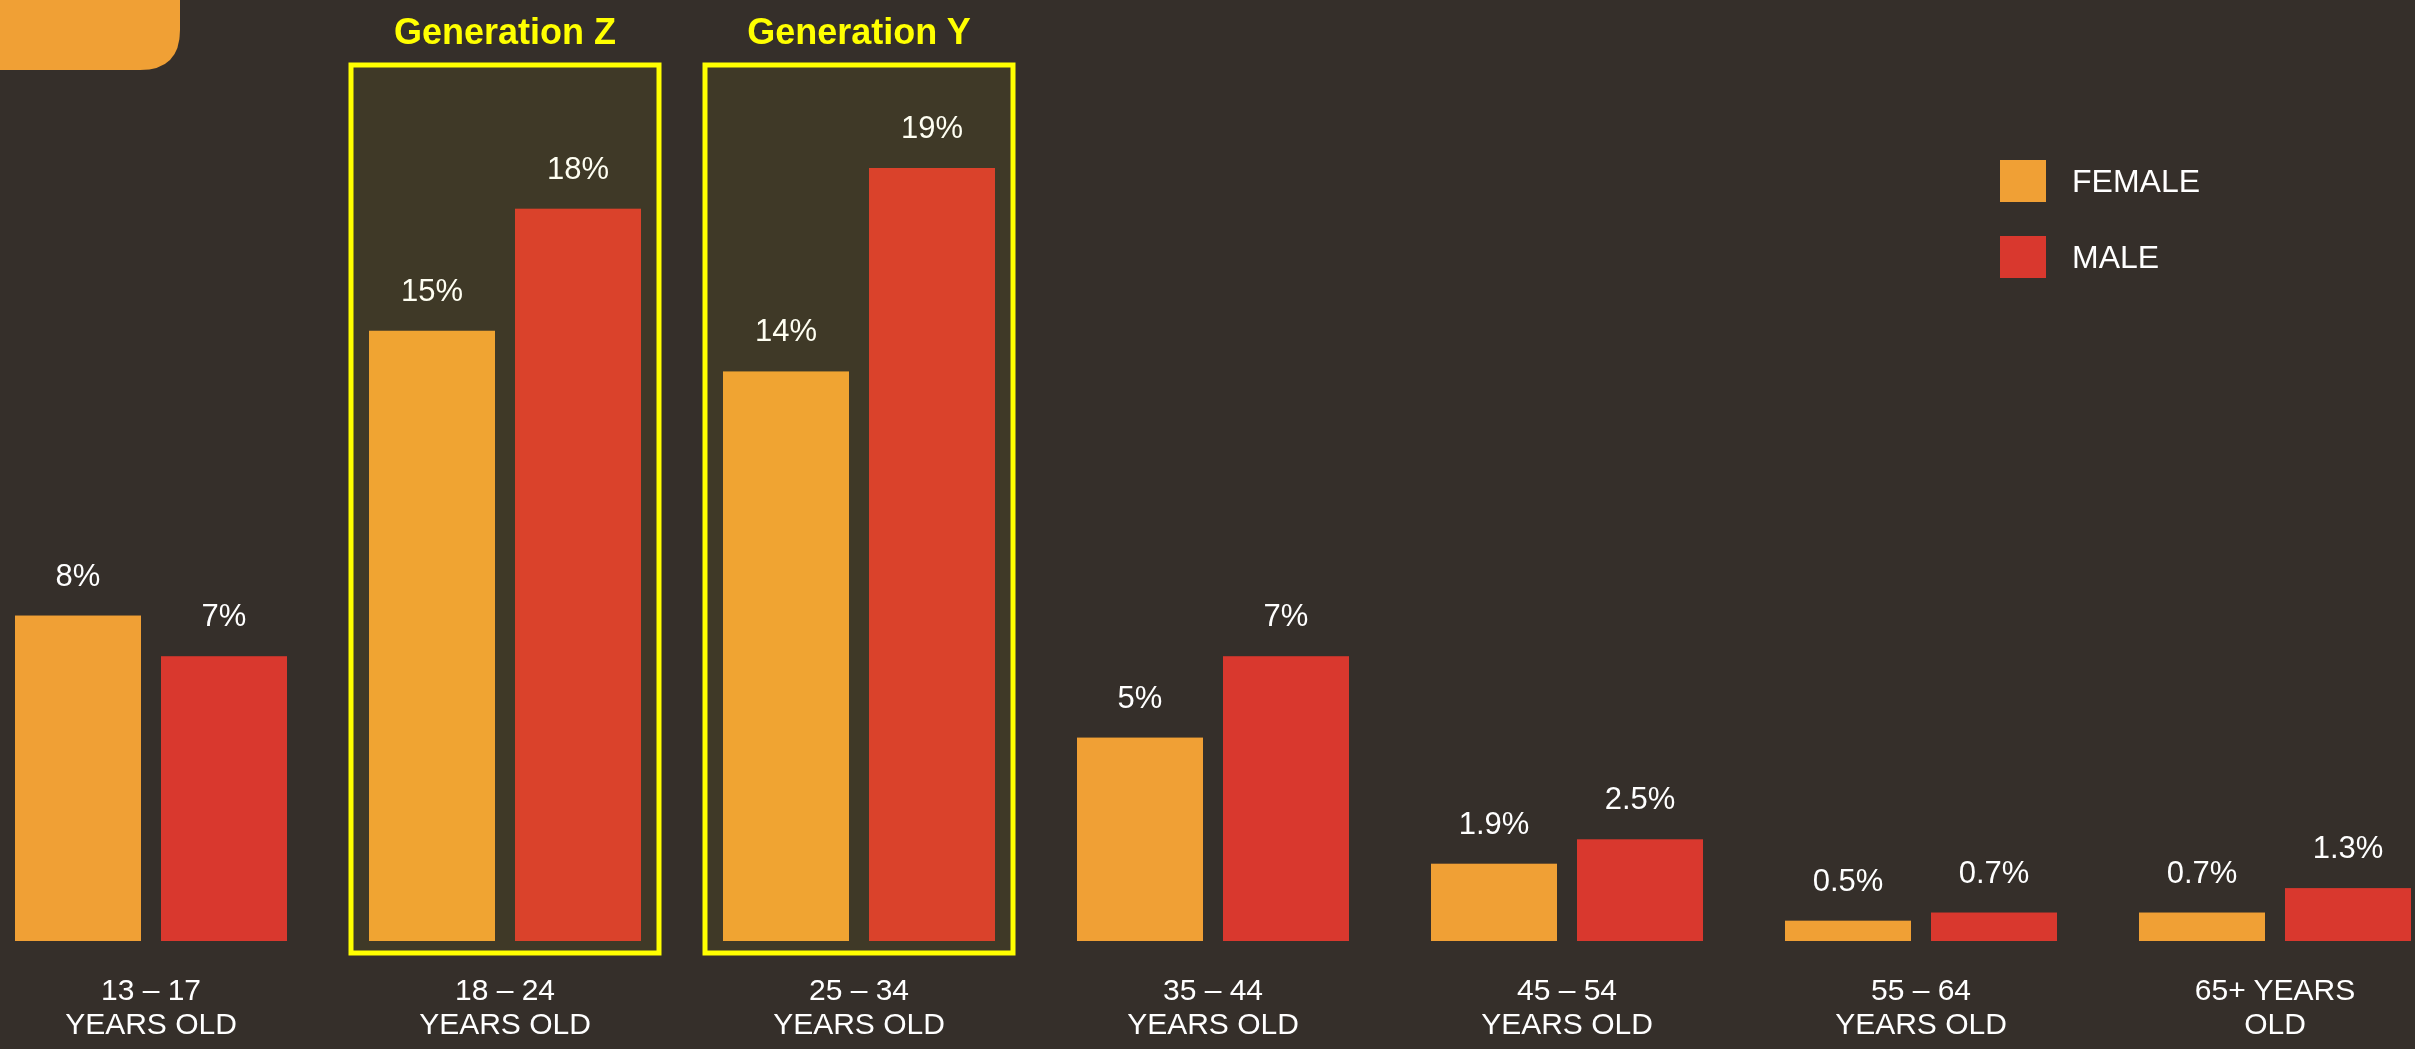 Image resolution: width=2415 pixels, height=1049 pixels. What do you see at coordinates (2348, 848) in the screenshot?
I see `data-label: 1.3%` at bounding box center [2348, 848].